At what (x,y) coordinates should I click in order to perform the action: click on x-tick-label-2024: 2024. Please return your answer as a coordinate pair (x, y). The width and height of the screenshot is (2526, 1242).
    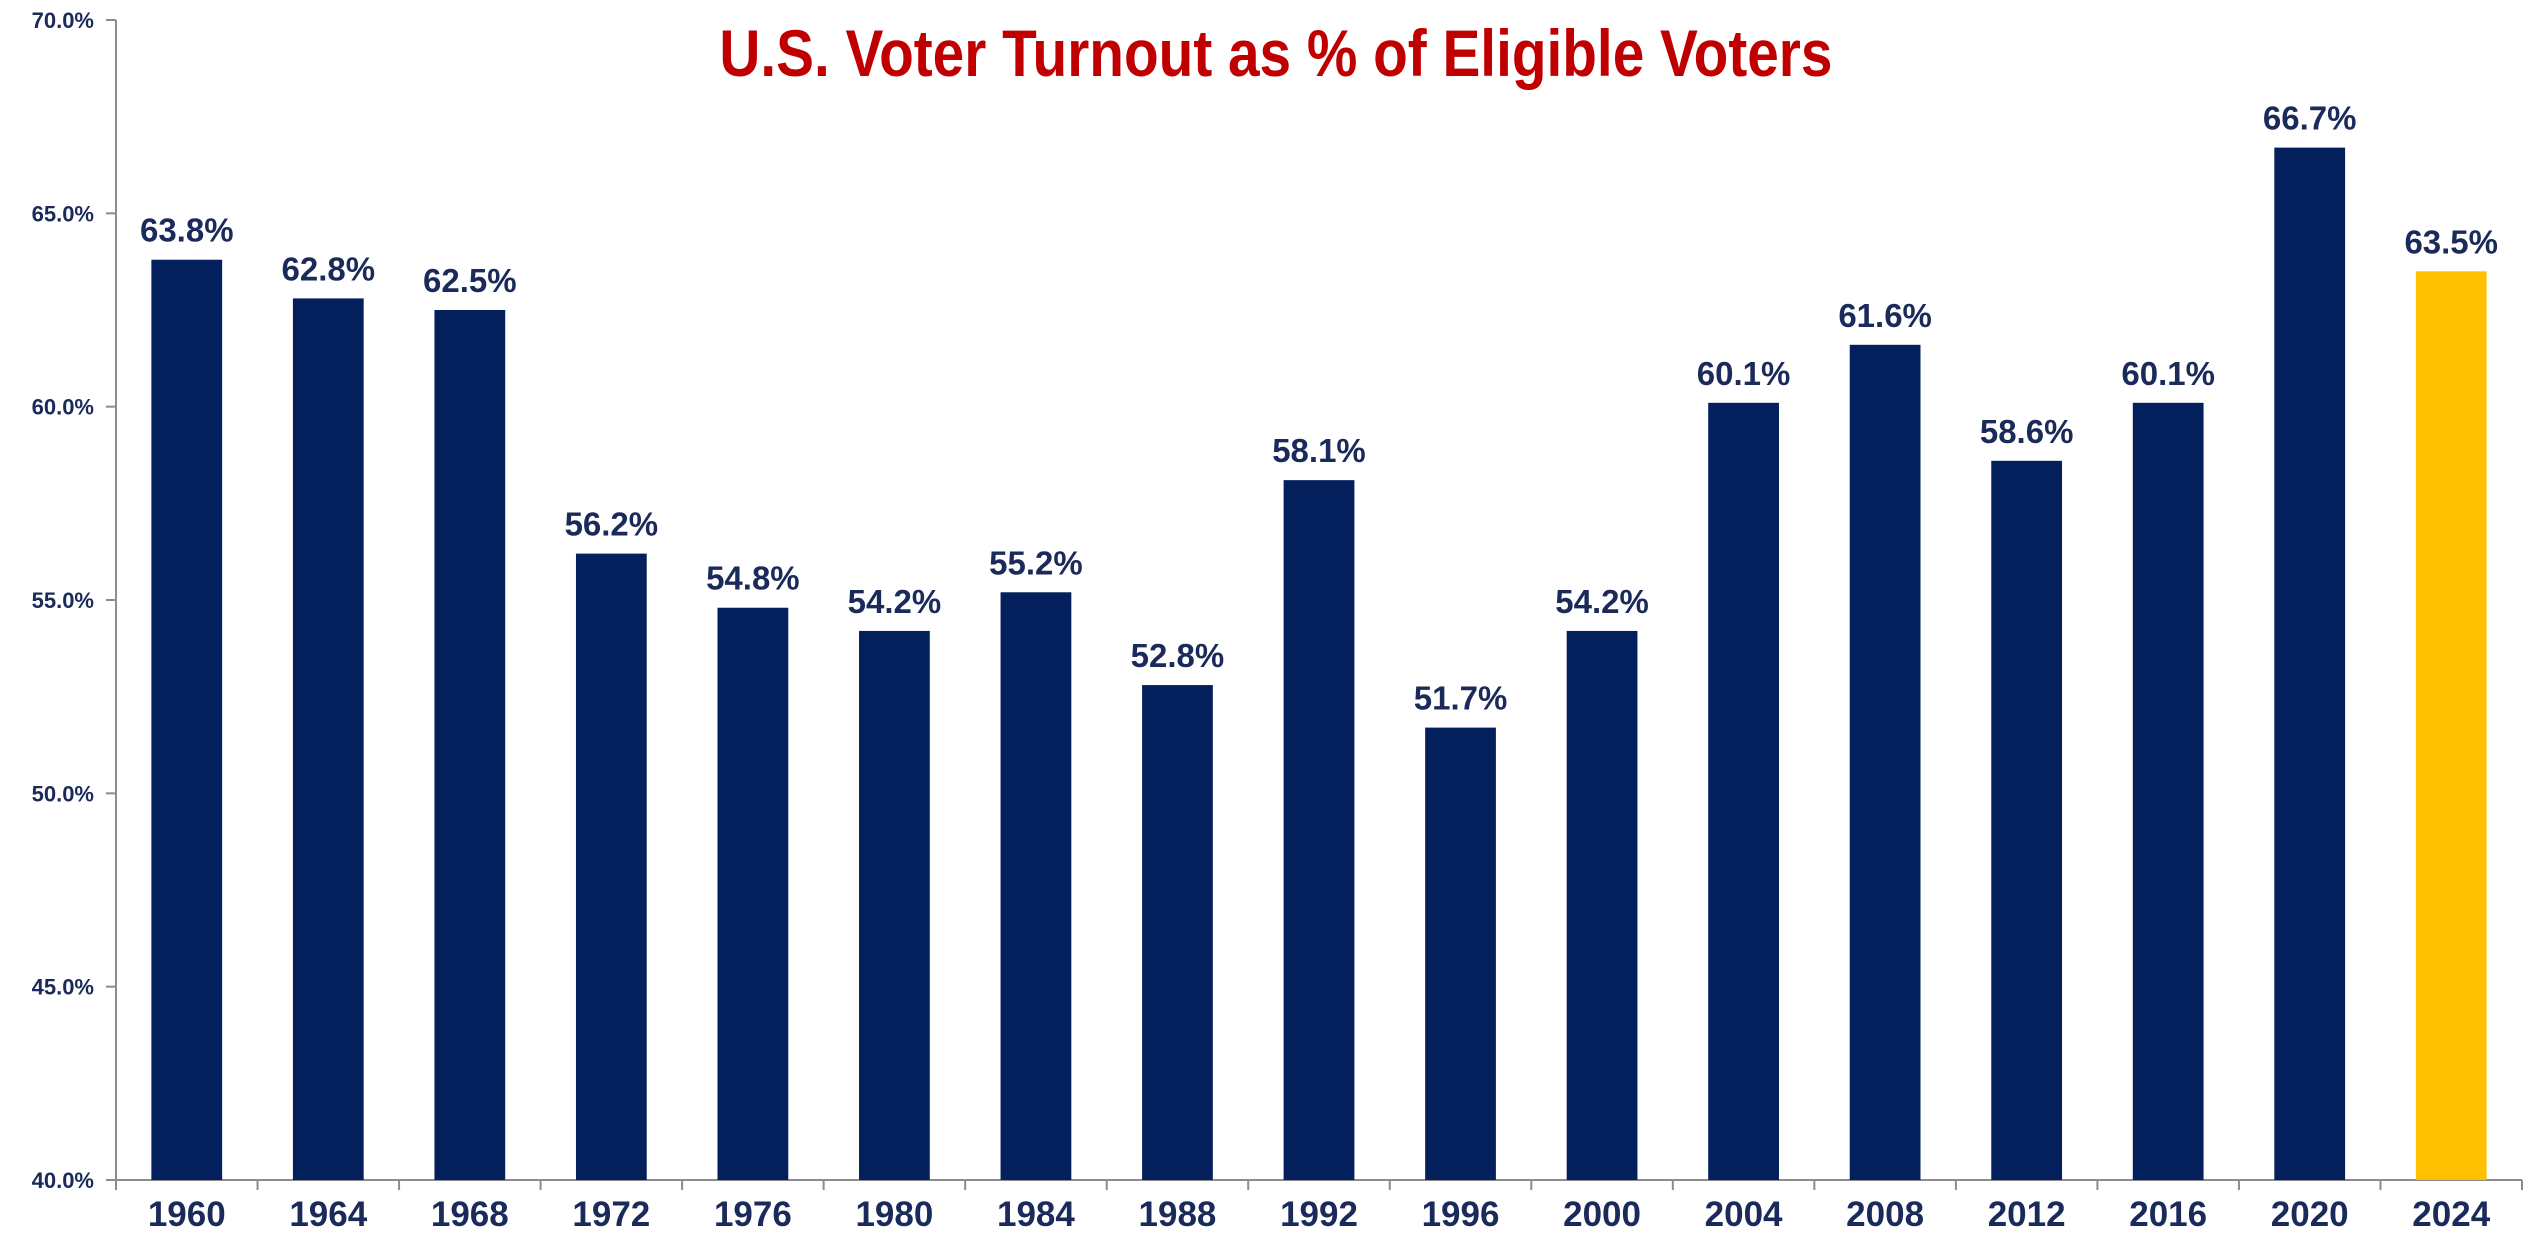
    Looking at the image, I should click on (2451, 1214).